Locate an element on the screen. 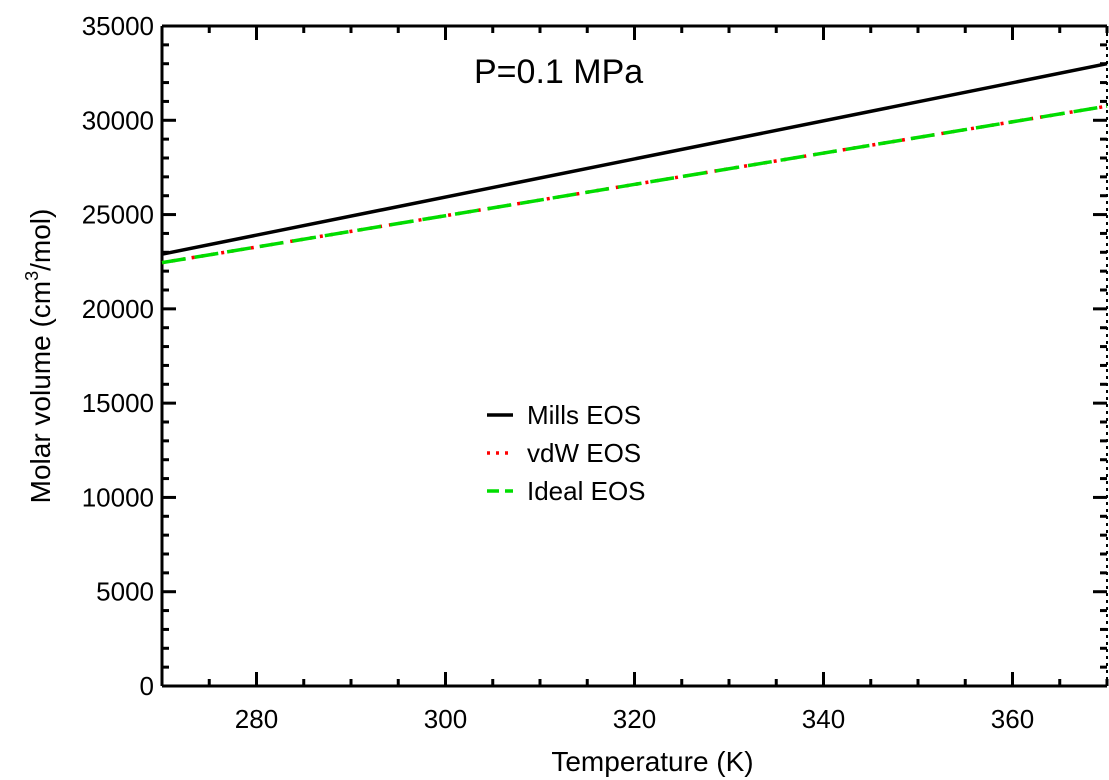  y-tick-label: 10000 is located at coordinates (118, 497).